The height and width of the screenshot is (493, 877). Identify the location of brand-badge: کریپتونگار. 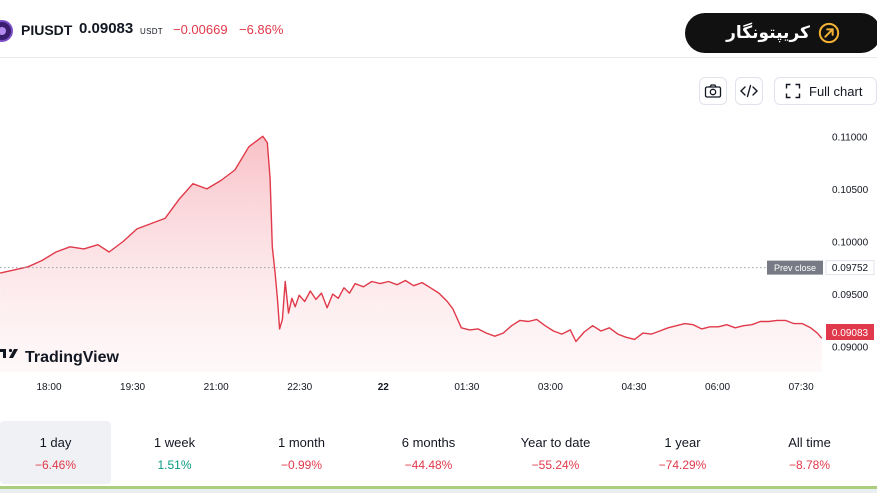
(781, 33).